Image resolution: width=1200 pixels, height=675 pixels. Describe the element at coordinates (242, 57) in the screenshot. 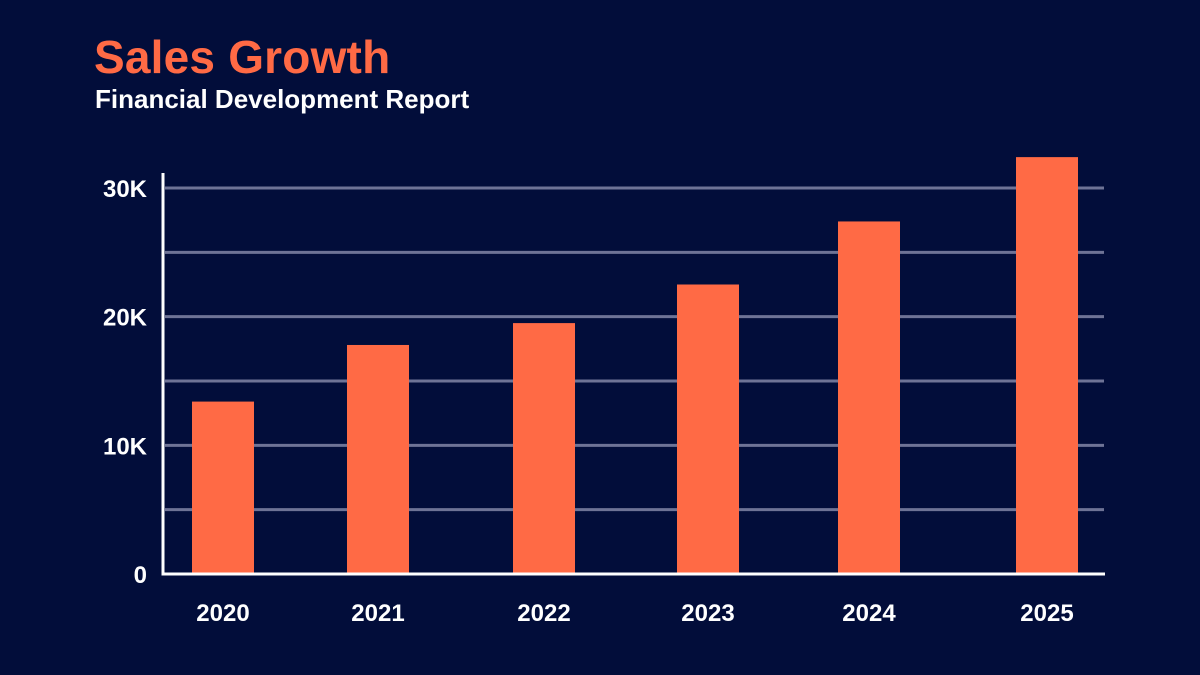

I see `chart-title: Sales Growth` at that location.